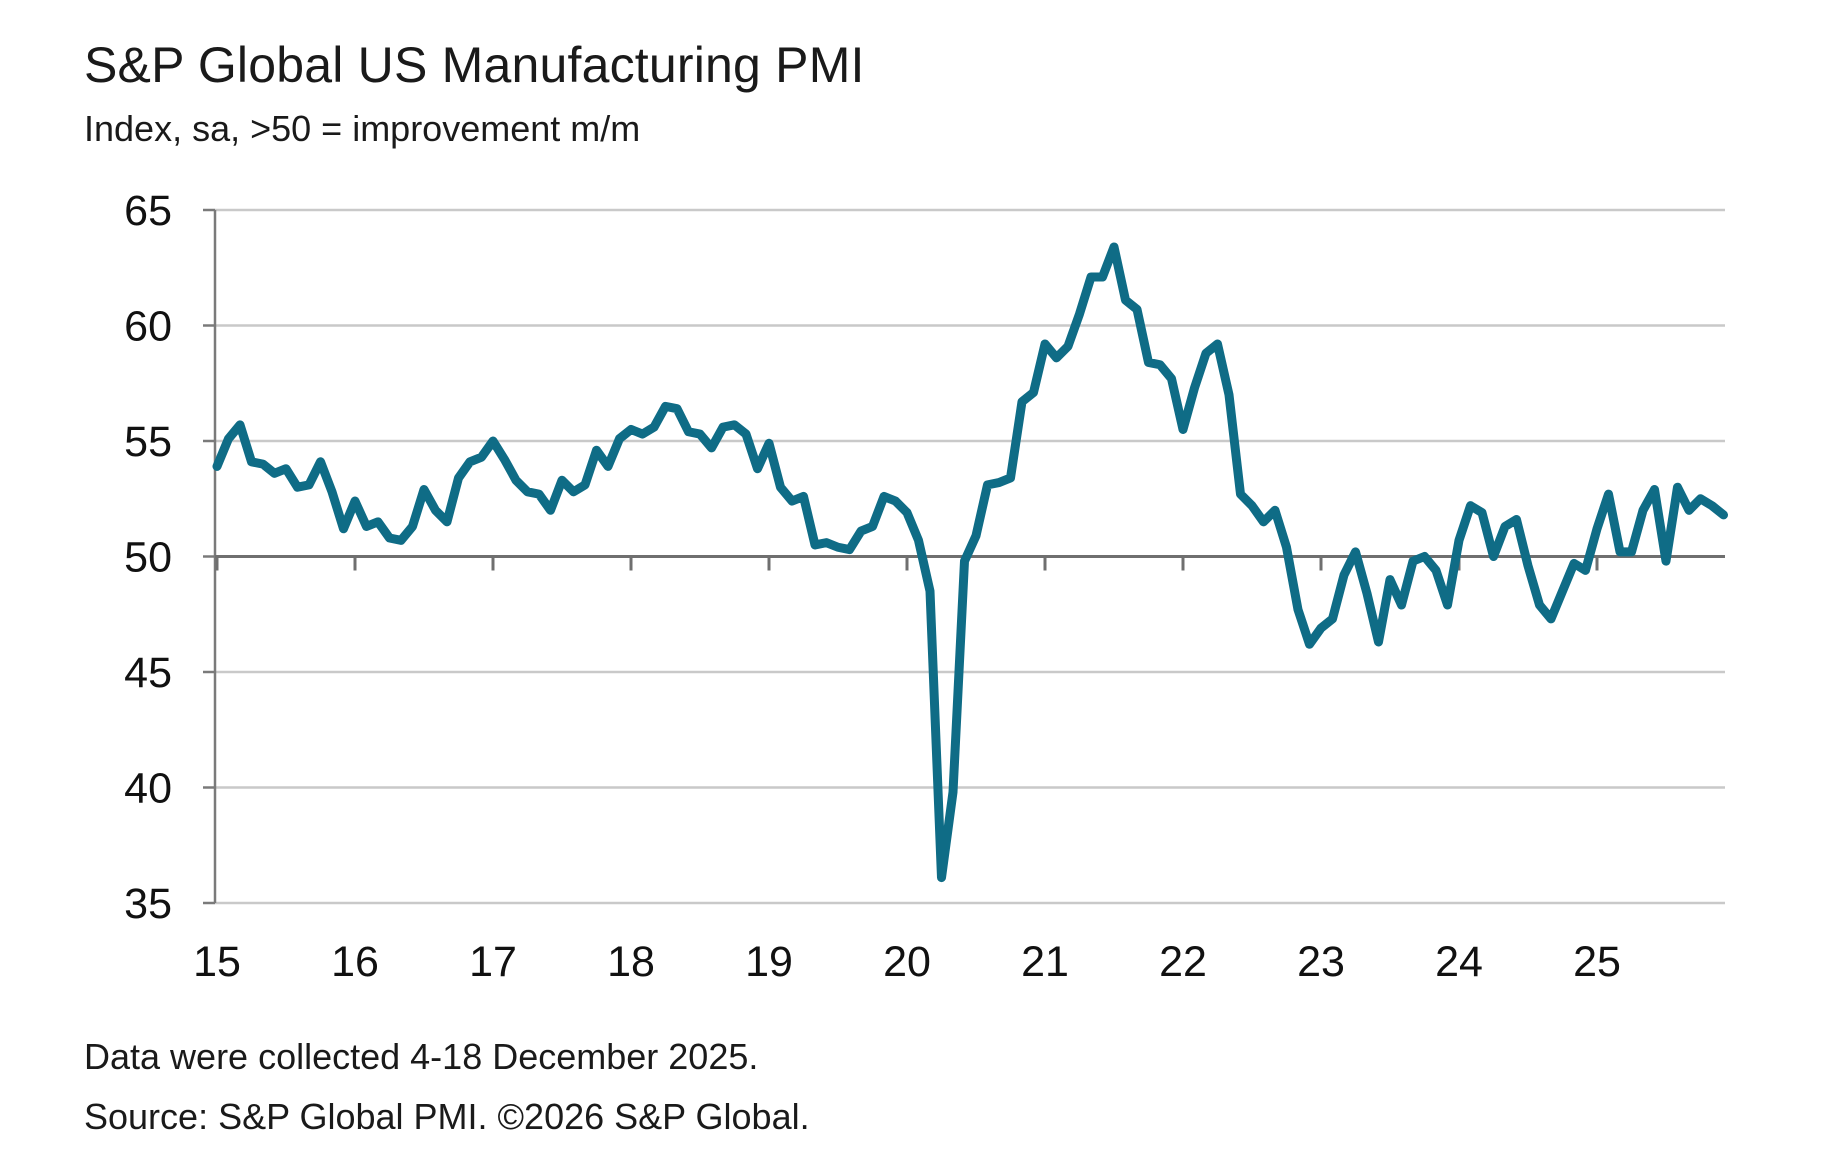 The image size is (1846, 1156). I want to click on data-collection-note: Data were collected 4-18 December 2025., so click(421, 1056).